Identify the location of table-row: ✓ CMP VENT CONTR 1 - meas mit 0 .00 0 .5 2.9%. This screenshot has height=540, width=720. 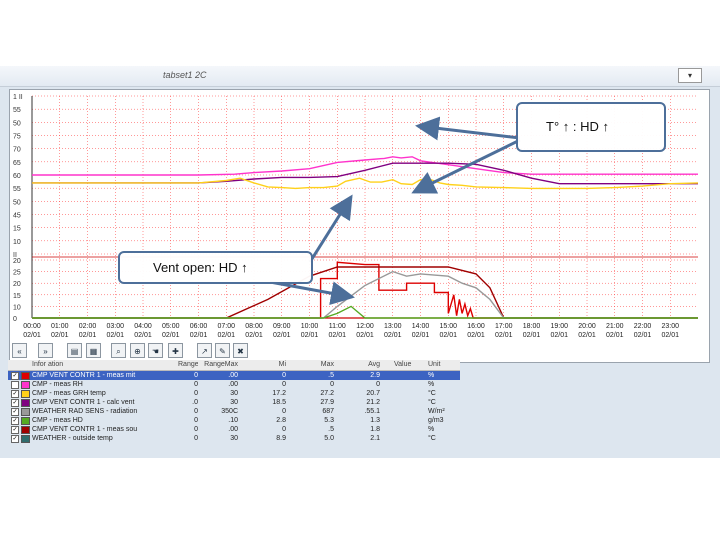
(234, 375).